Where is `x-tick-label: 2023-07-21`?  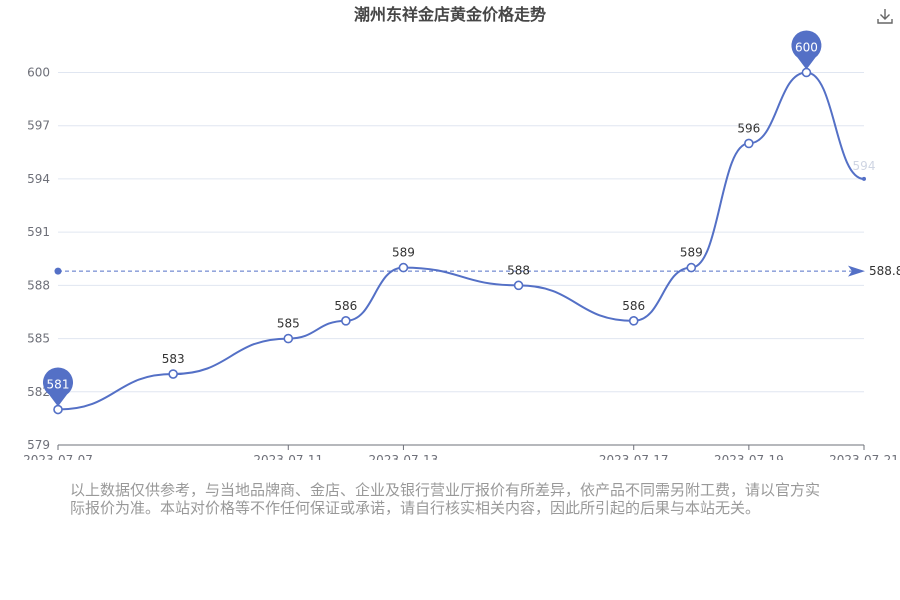 x-tick-label: 2023-07-21 is located at coordinates (864, 456).